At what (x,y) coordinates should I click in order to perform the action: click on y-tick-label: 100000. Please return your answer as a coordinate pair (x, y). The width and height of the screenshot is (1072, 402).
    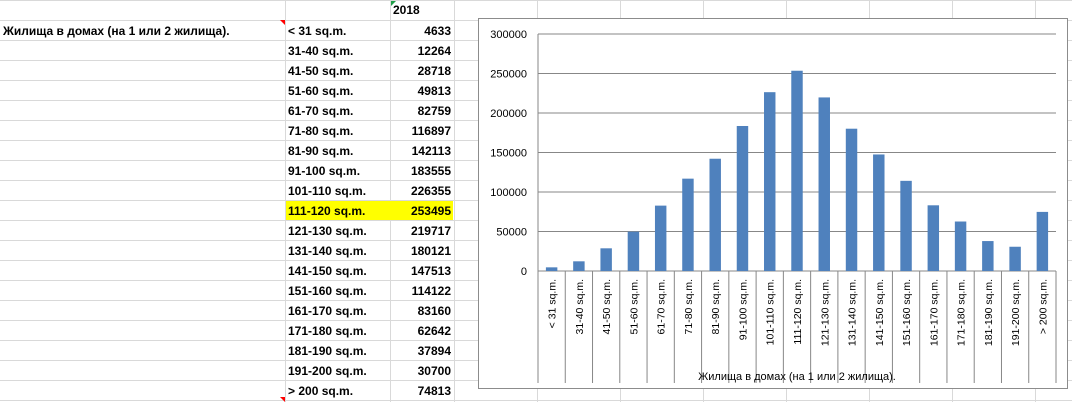
    Looking at the image, I should click on (508, 193).